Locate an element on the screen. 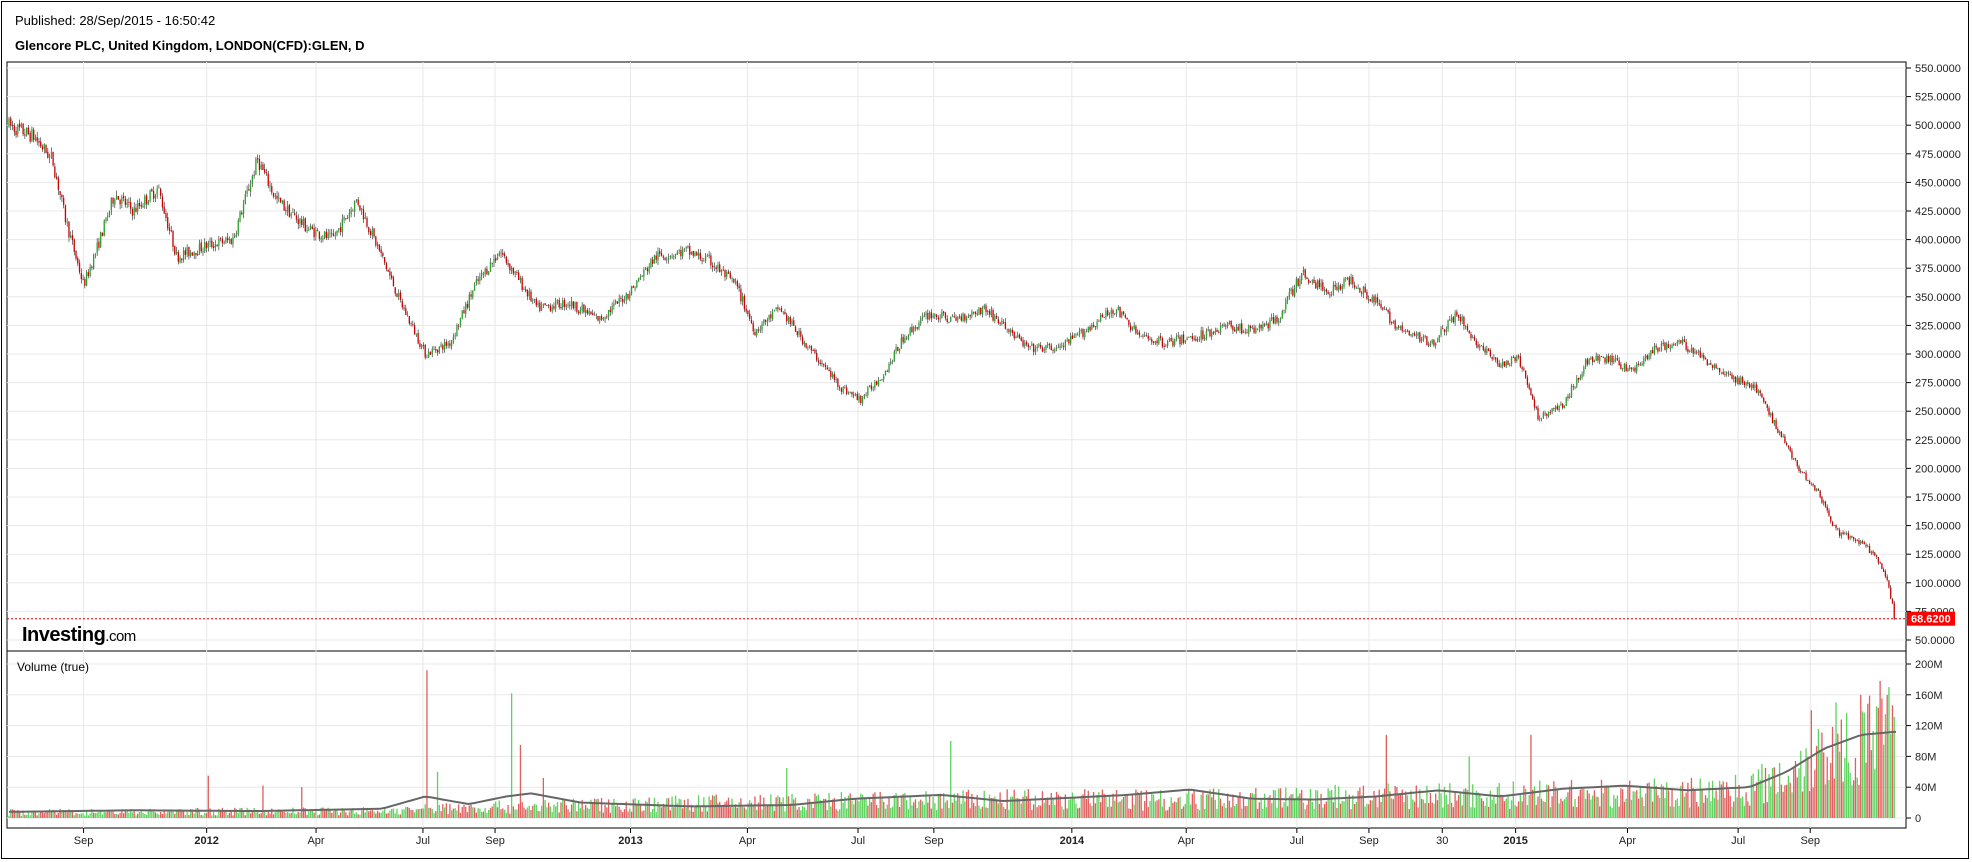  volume-tick-label: 200M is located at coordinates (1929, 665).